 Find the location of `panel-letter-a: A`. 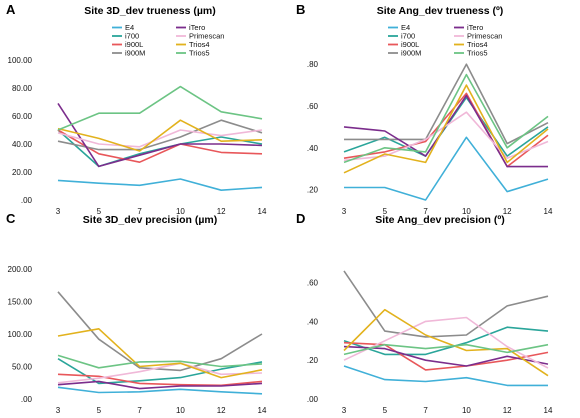

panel-letter-a: A is located at coordinates (11, 9).